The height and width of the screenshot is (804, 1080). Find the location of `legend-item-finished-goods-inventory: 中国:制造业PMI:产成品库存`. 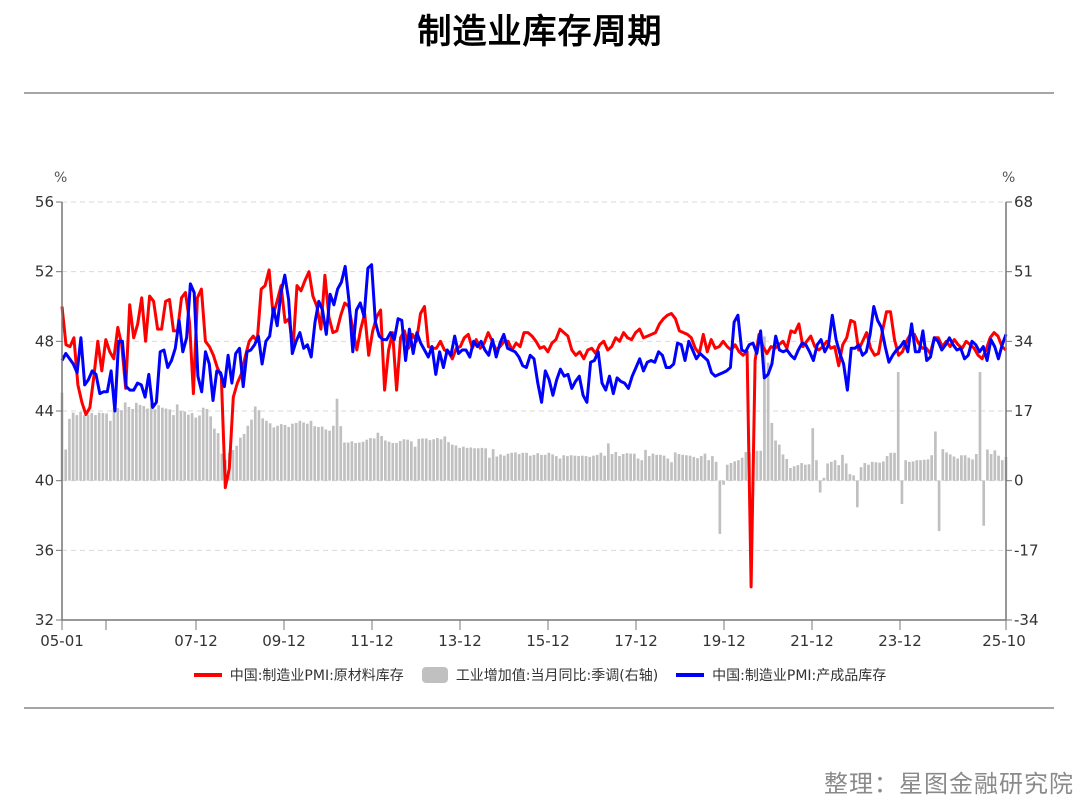

legend-item-finished-goods-inventory: 中国:制造业PMI:产成品库存 is located at coordinates (781, 675).